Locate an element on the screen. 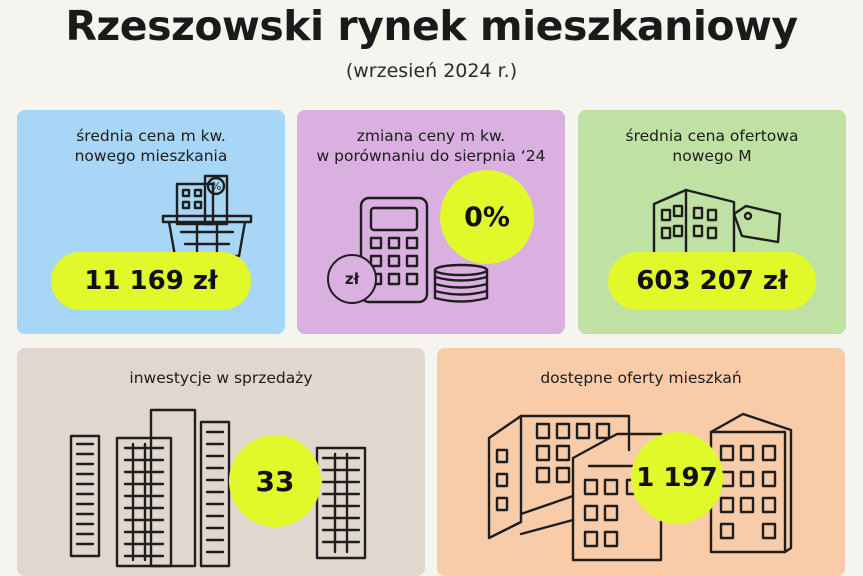 The width and height of the screenshot is (863, 576). coin-stack-icon is located at coordinates (461, 283).